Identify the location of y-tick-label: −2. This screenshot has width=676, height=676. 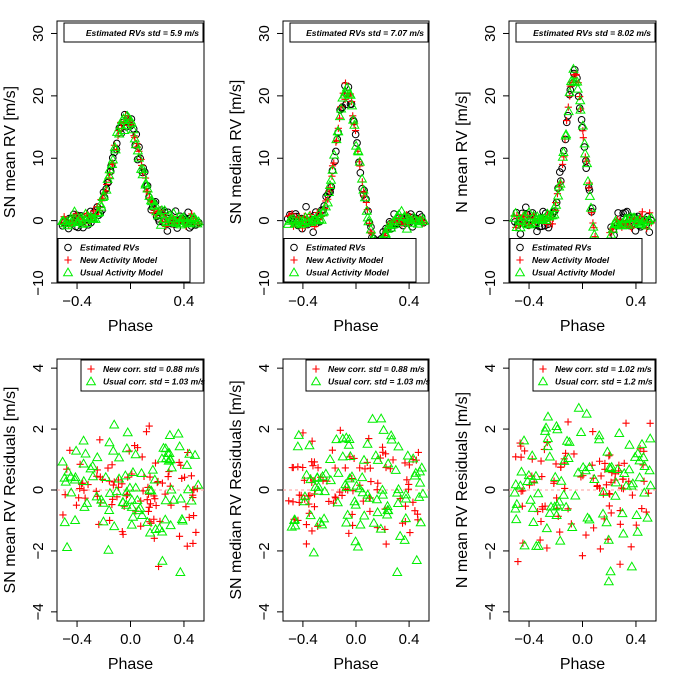
(38, 550).